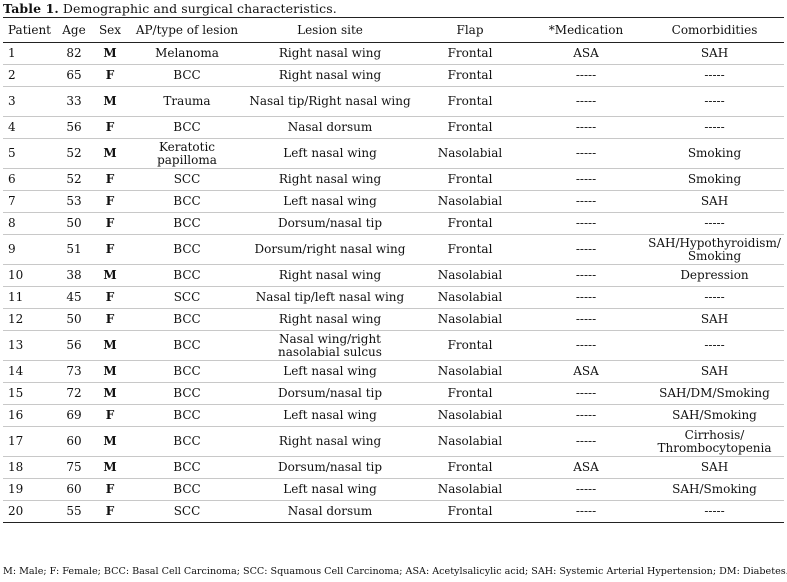 This screenshot has width=787, height=582. What do you see at coordinates (74, 441) in the screenshot?
I see `cell-age: 60` at bounding box center [74, 441].